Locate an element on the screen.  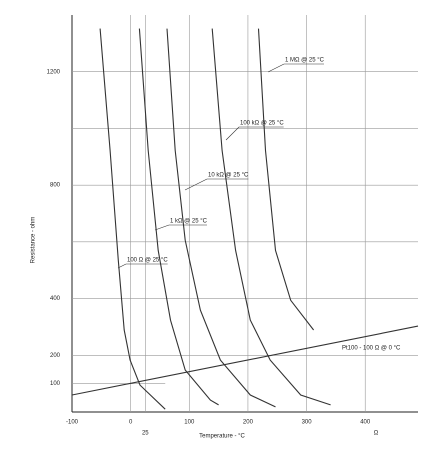
unit-note: Ω is located at coordinates (376, 434).